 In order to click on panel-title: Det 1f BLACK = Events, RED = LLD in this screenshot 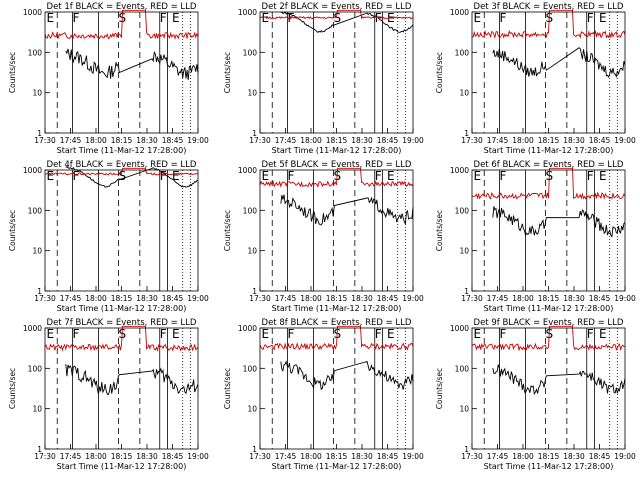, I will do `click(122, 7)`.